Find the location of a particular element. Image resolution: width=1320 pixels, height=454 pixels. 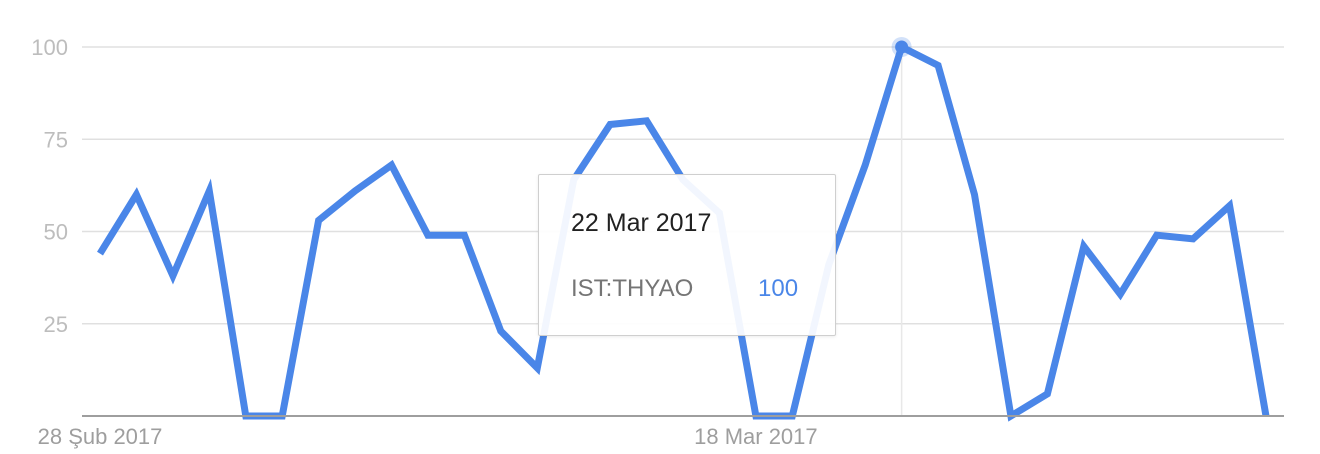

y-tick-label: 25 is located at coordinates (56, 324).